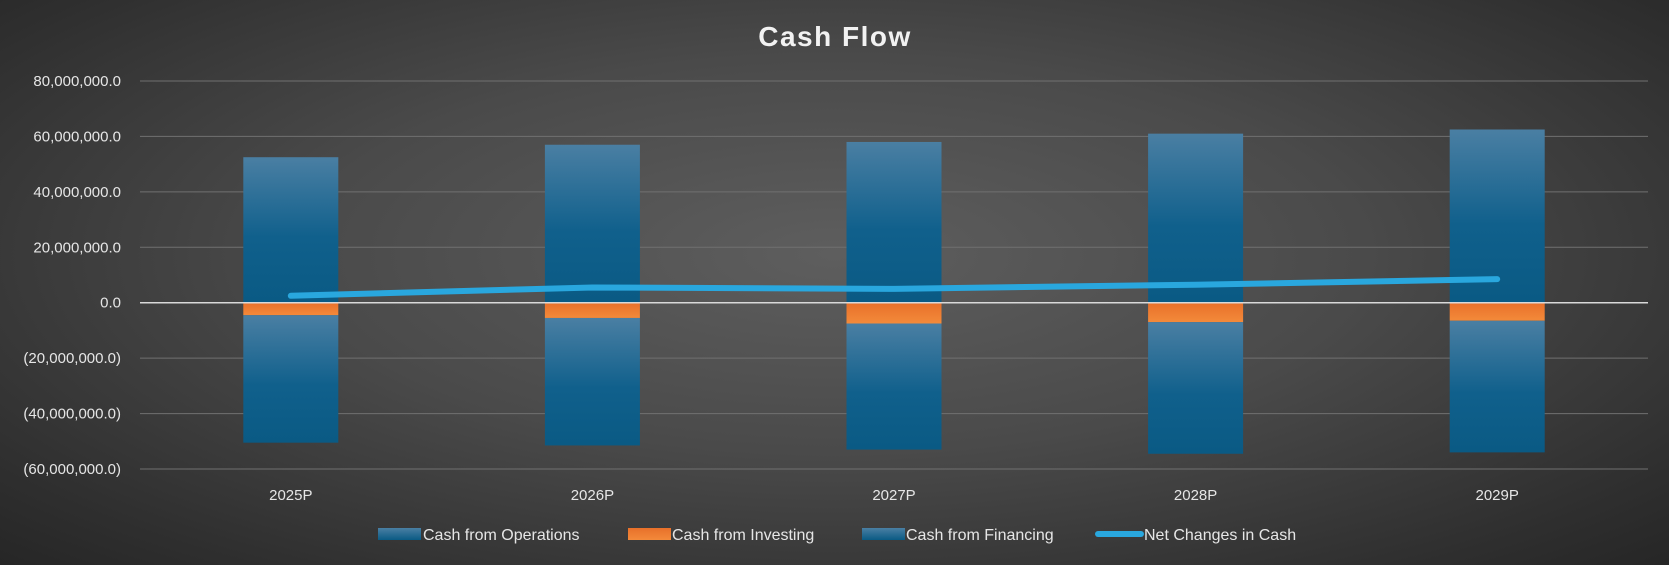 The image size is (1669, 565). Describe the element at coordinates (835, 36) in the screenshot. I see `chart-title: Cash Flow` at that location.